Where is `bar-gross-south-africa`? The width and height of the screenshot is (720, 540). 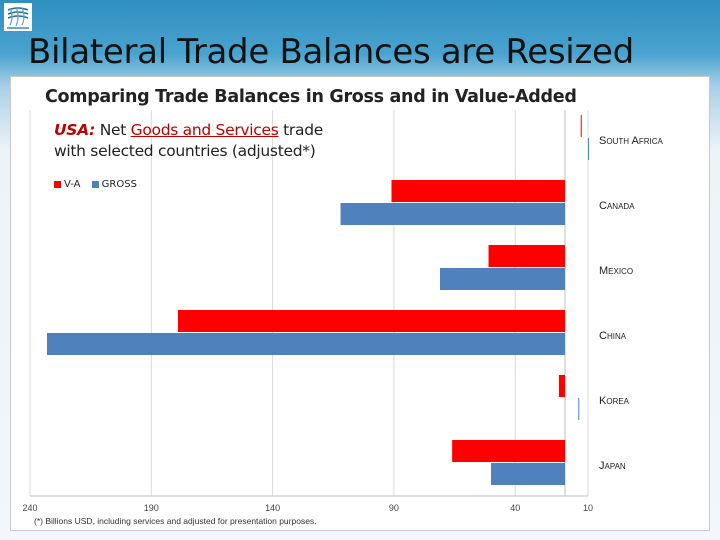 bar-gross-south-africa is located at coordinates (588, 149).